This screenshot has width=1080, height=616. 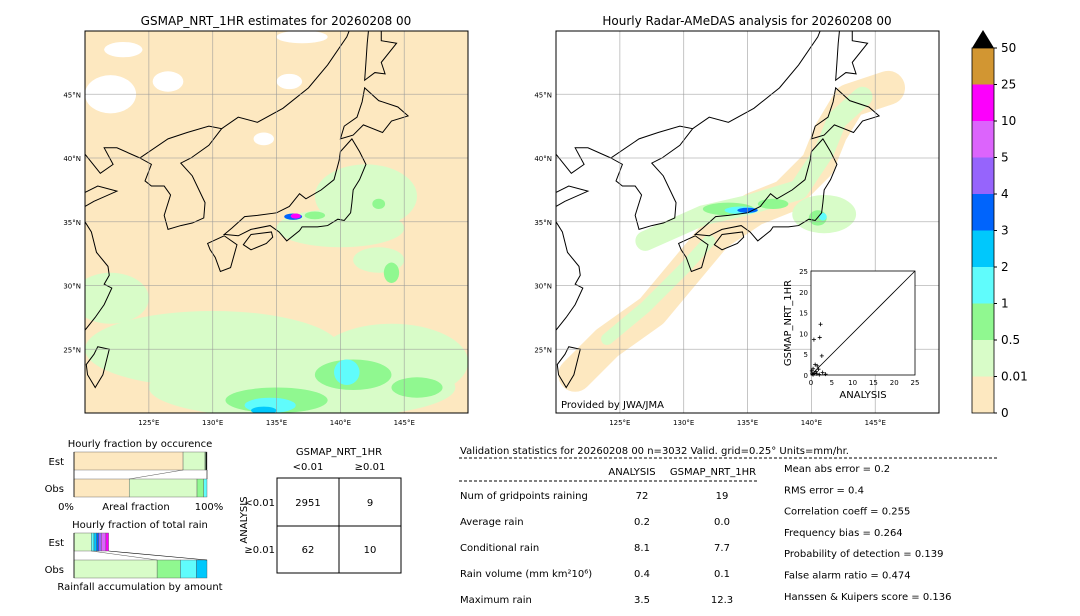 What do you see at coordinates (1008, 121) in the screenshot?
I see `colorbar-tick-label: 10` at bounding box center [1008, 121].